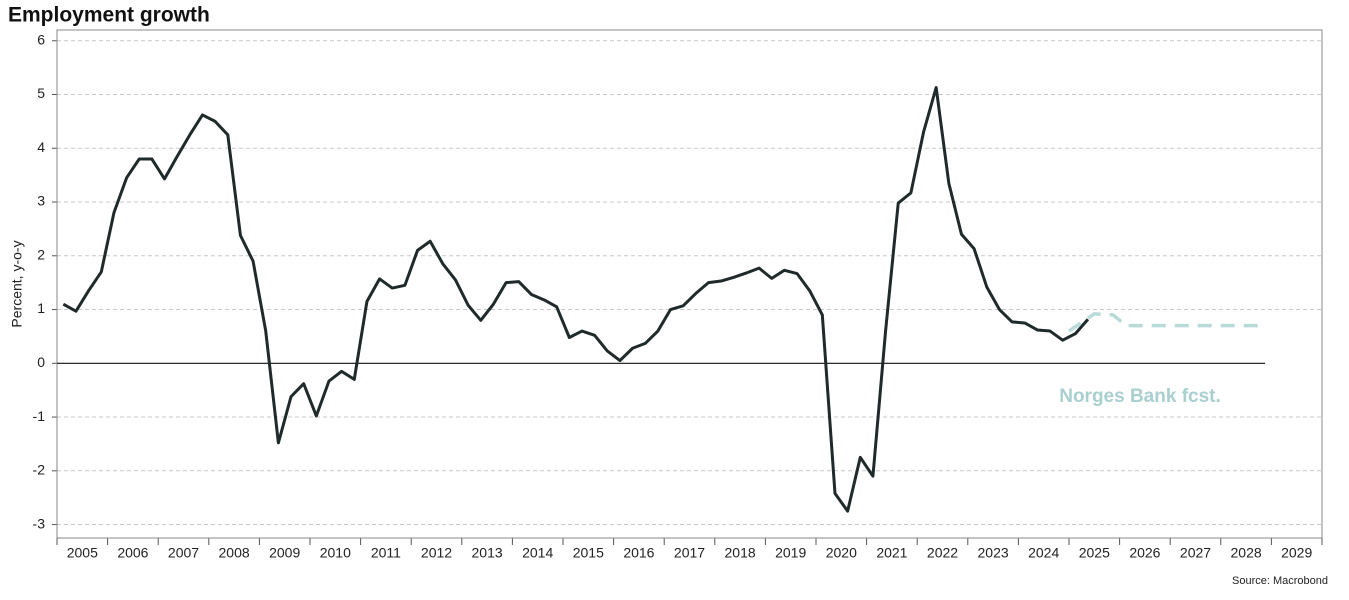  I want to click on y-tick-label: 0, so click(41, 362).